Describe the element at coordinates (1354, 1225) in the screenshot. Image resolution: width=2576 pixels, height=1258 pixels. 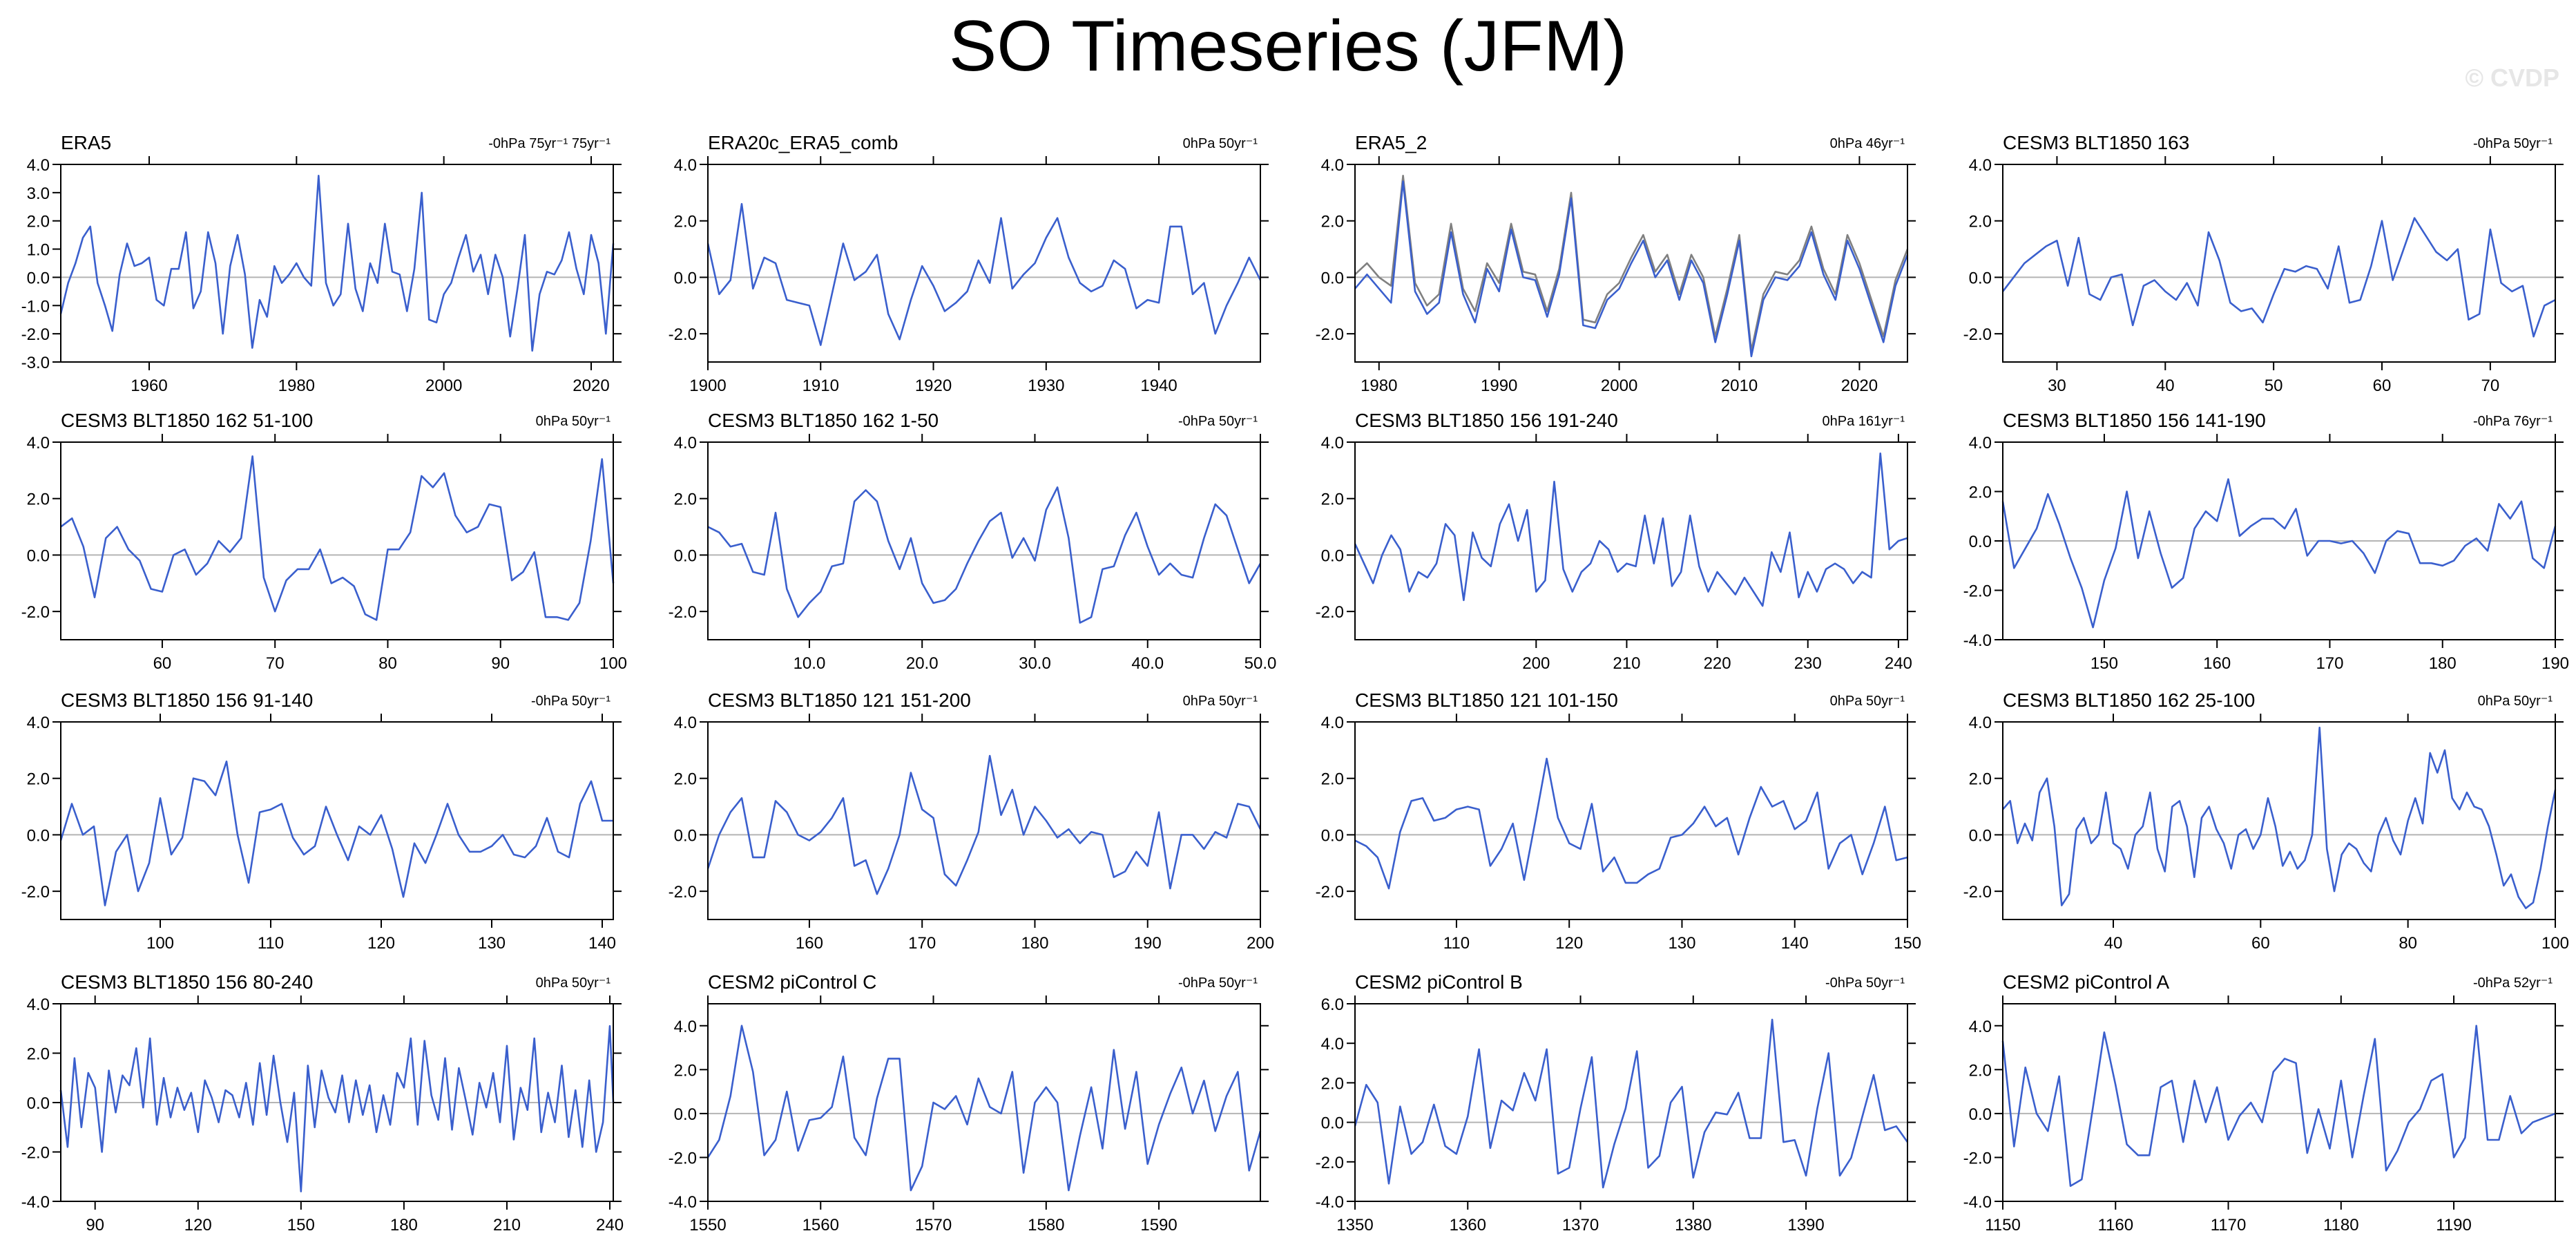
I see `x-tick-label: 1350` at that location.